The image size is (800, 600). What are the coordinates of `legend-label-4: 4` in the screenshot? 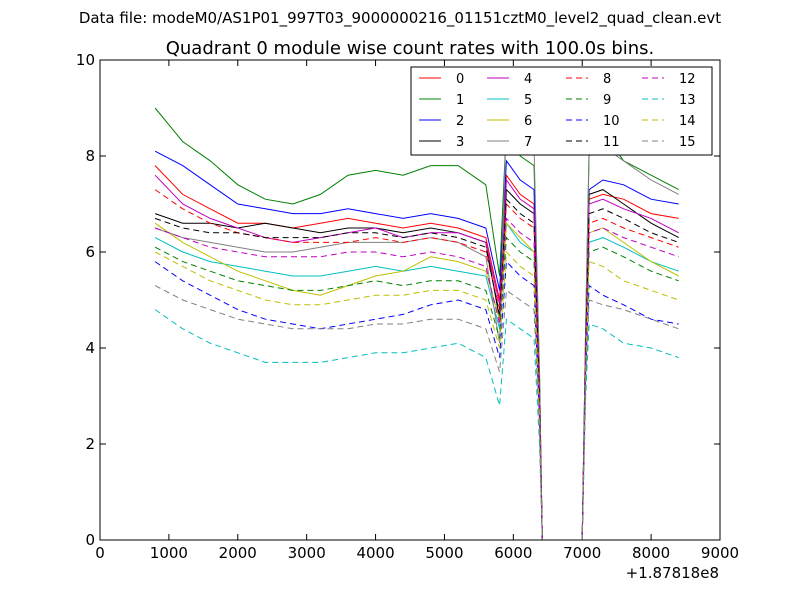 It's located at (528, 79).